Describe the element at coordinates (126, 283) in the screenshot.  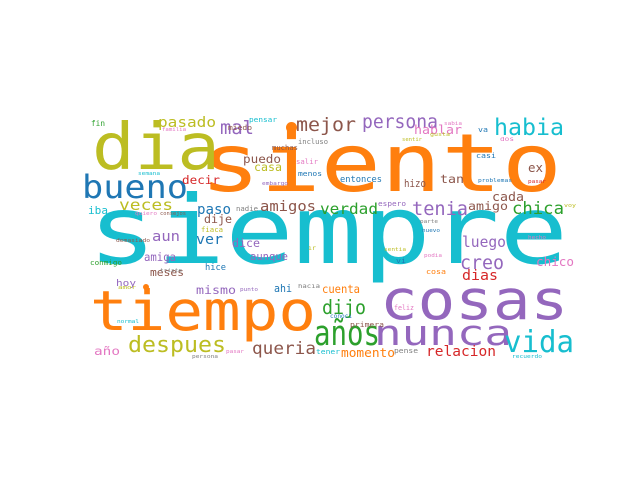
I see `word-hoy: hoy` at that location.